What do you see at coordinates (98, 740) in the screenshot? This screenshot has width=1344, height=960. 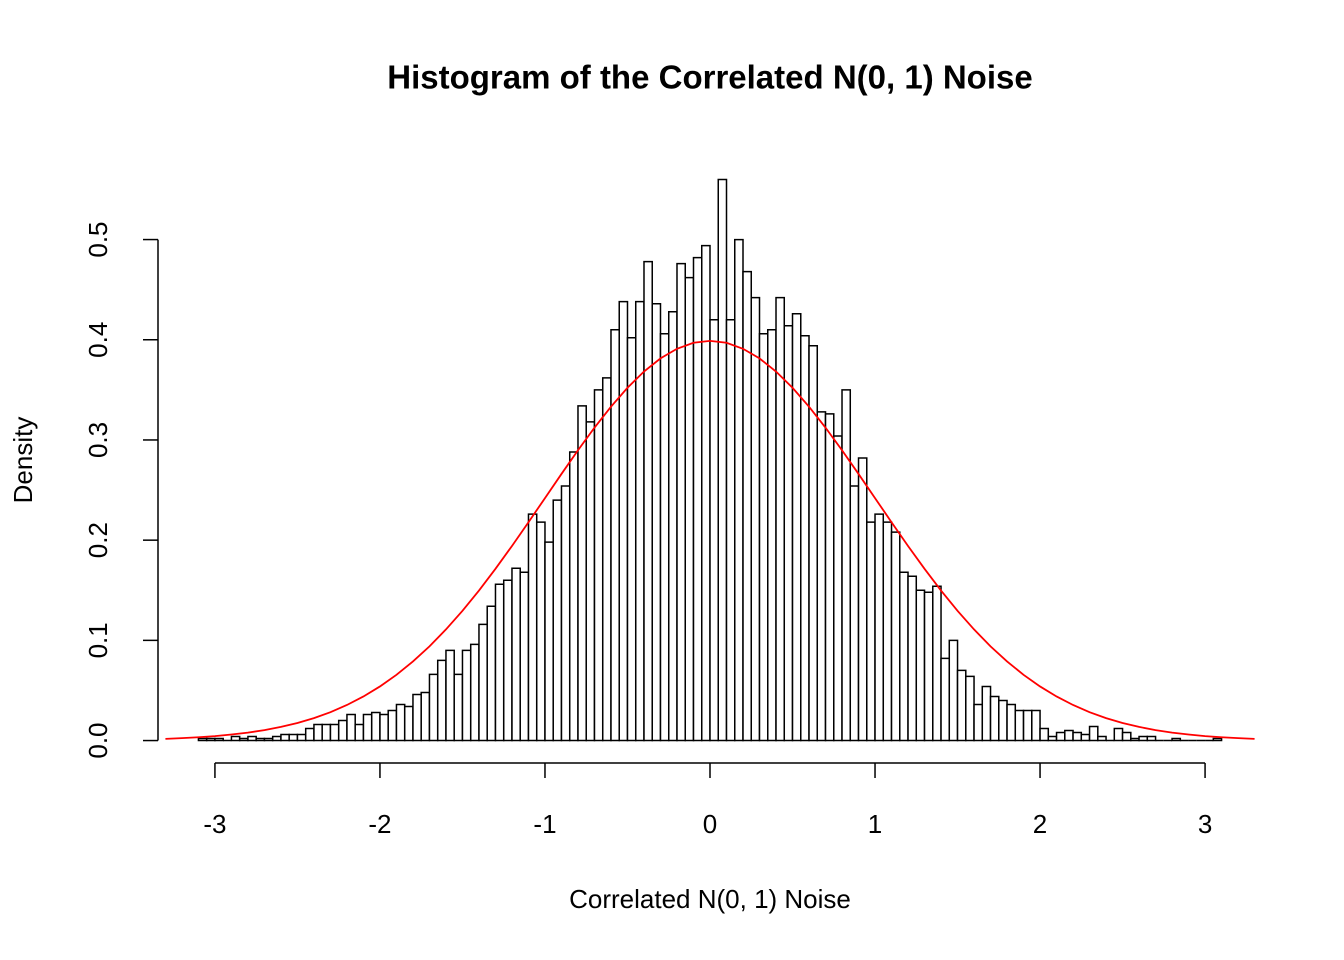 I see `y-tick-label: 0.0` at bounding box center [98, 740].